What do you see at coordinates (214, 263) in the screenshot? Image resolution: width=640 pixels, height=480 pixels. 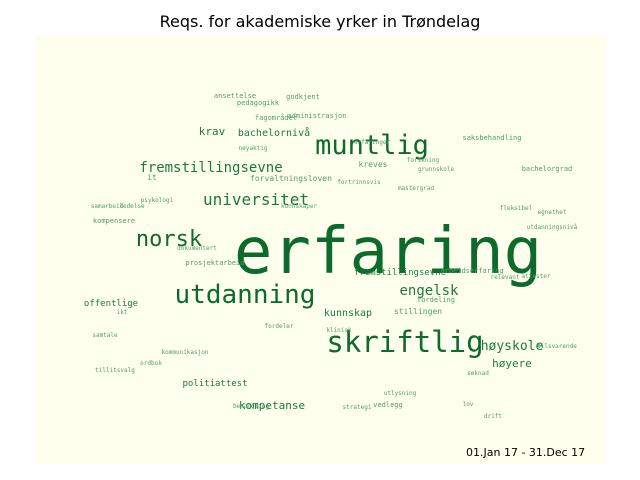 I see `word-prosjektarbeid: prosjektarbeid` at bounding box center [214, 263].